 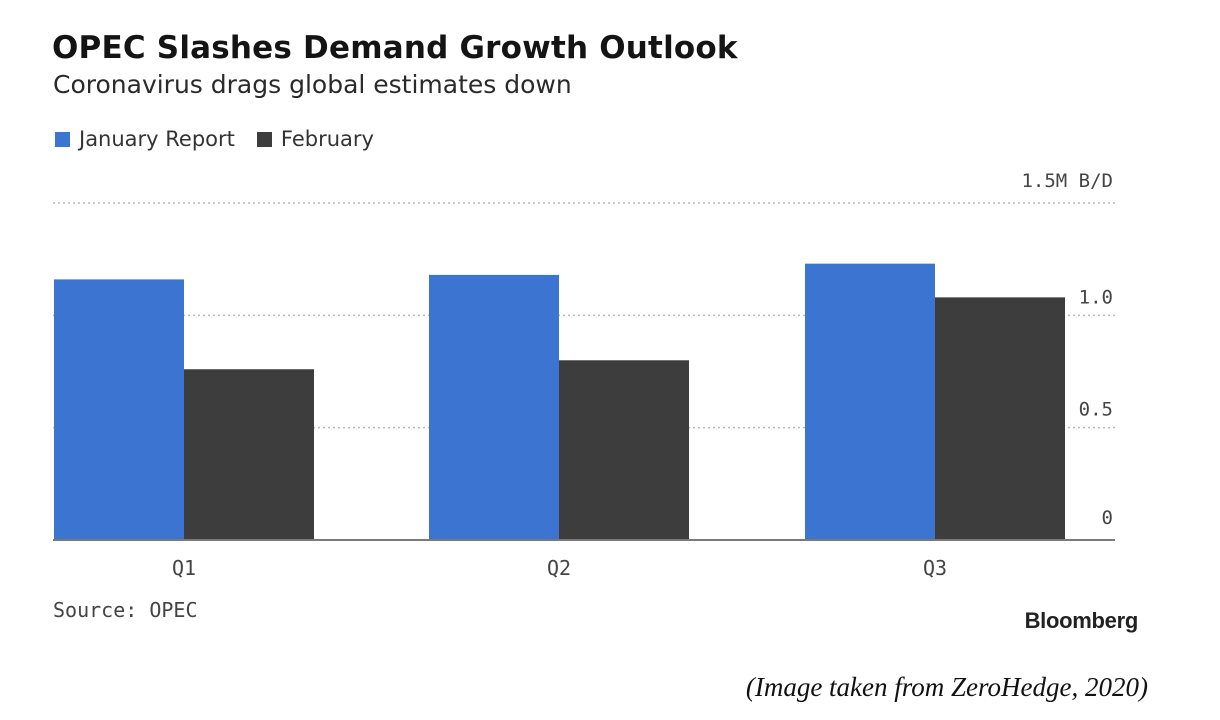 What do you see at coordinates (1096, 297) in the screenshot?
I see `y-tick-label: 1.0` at bounding box center [1096, 297].